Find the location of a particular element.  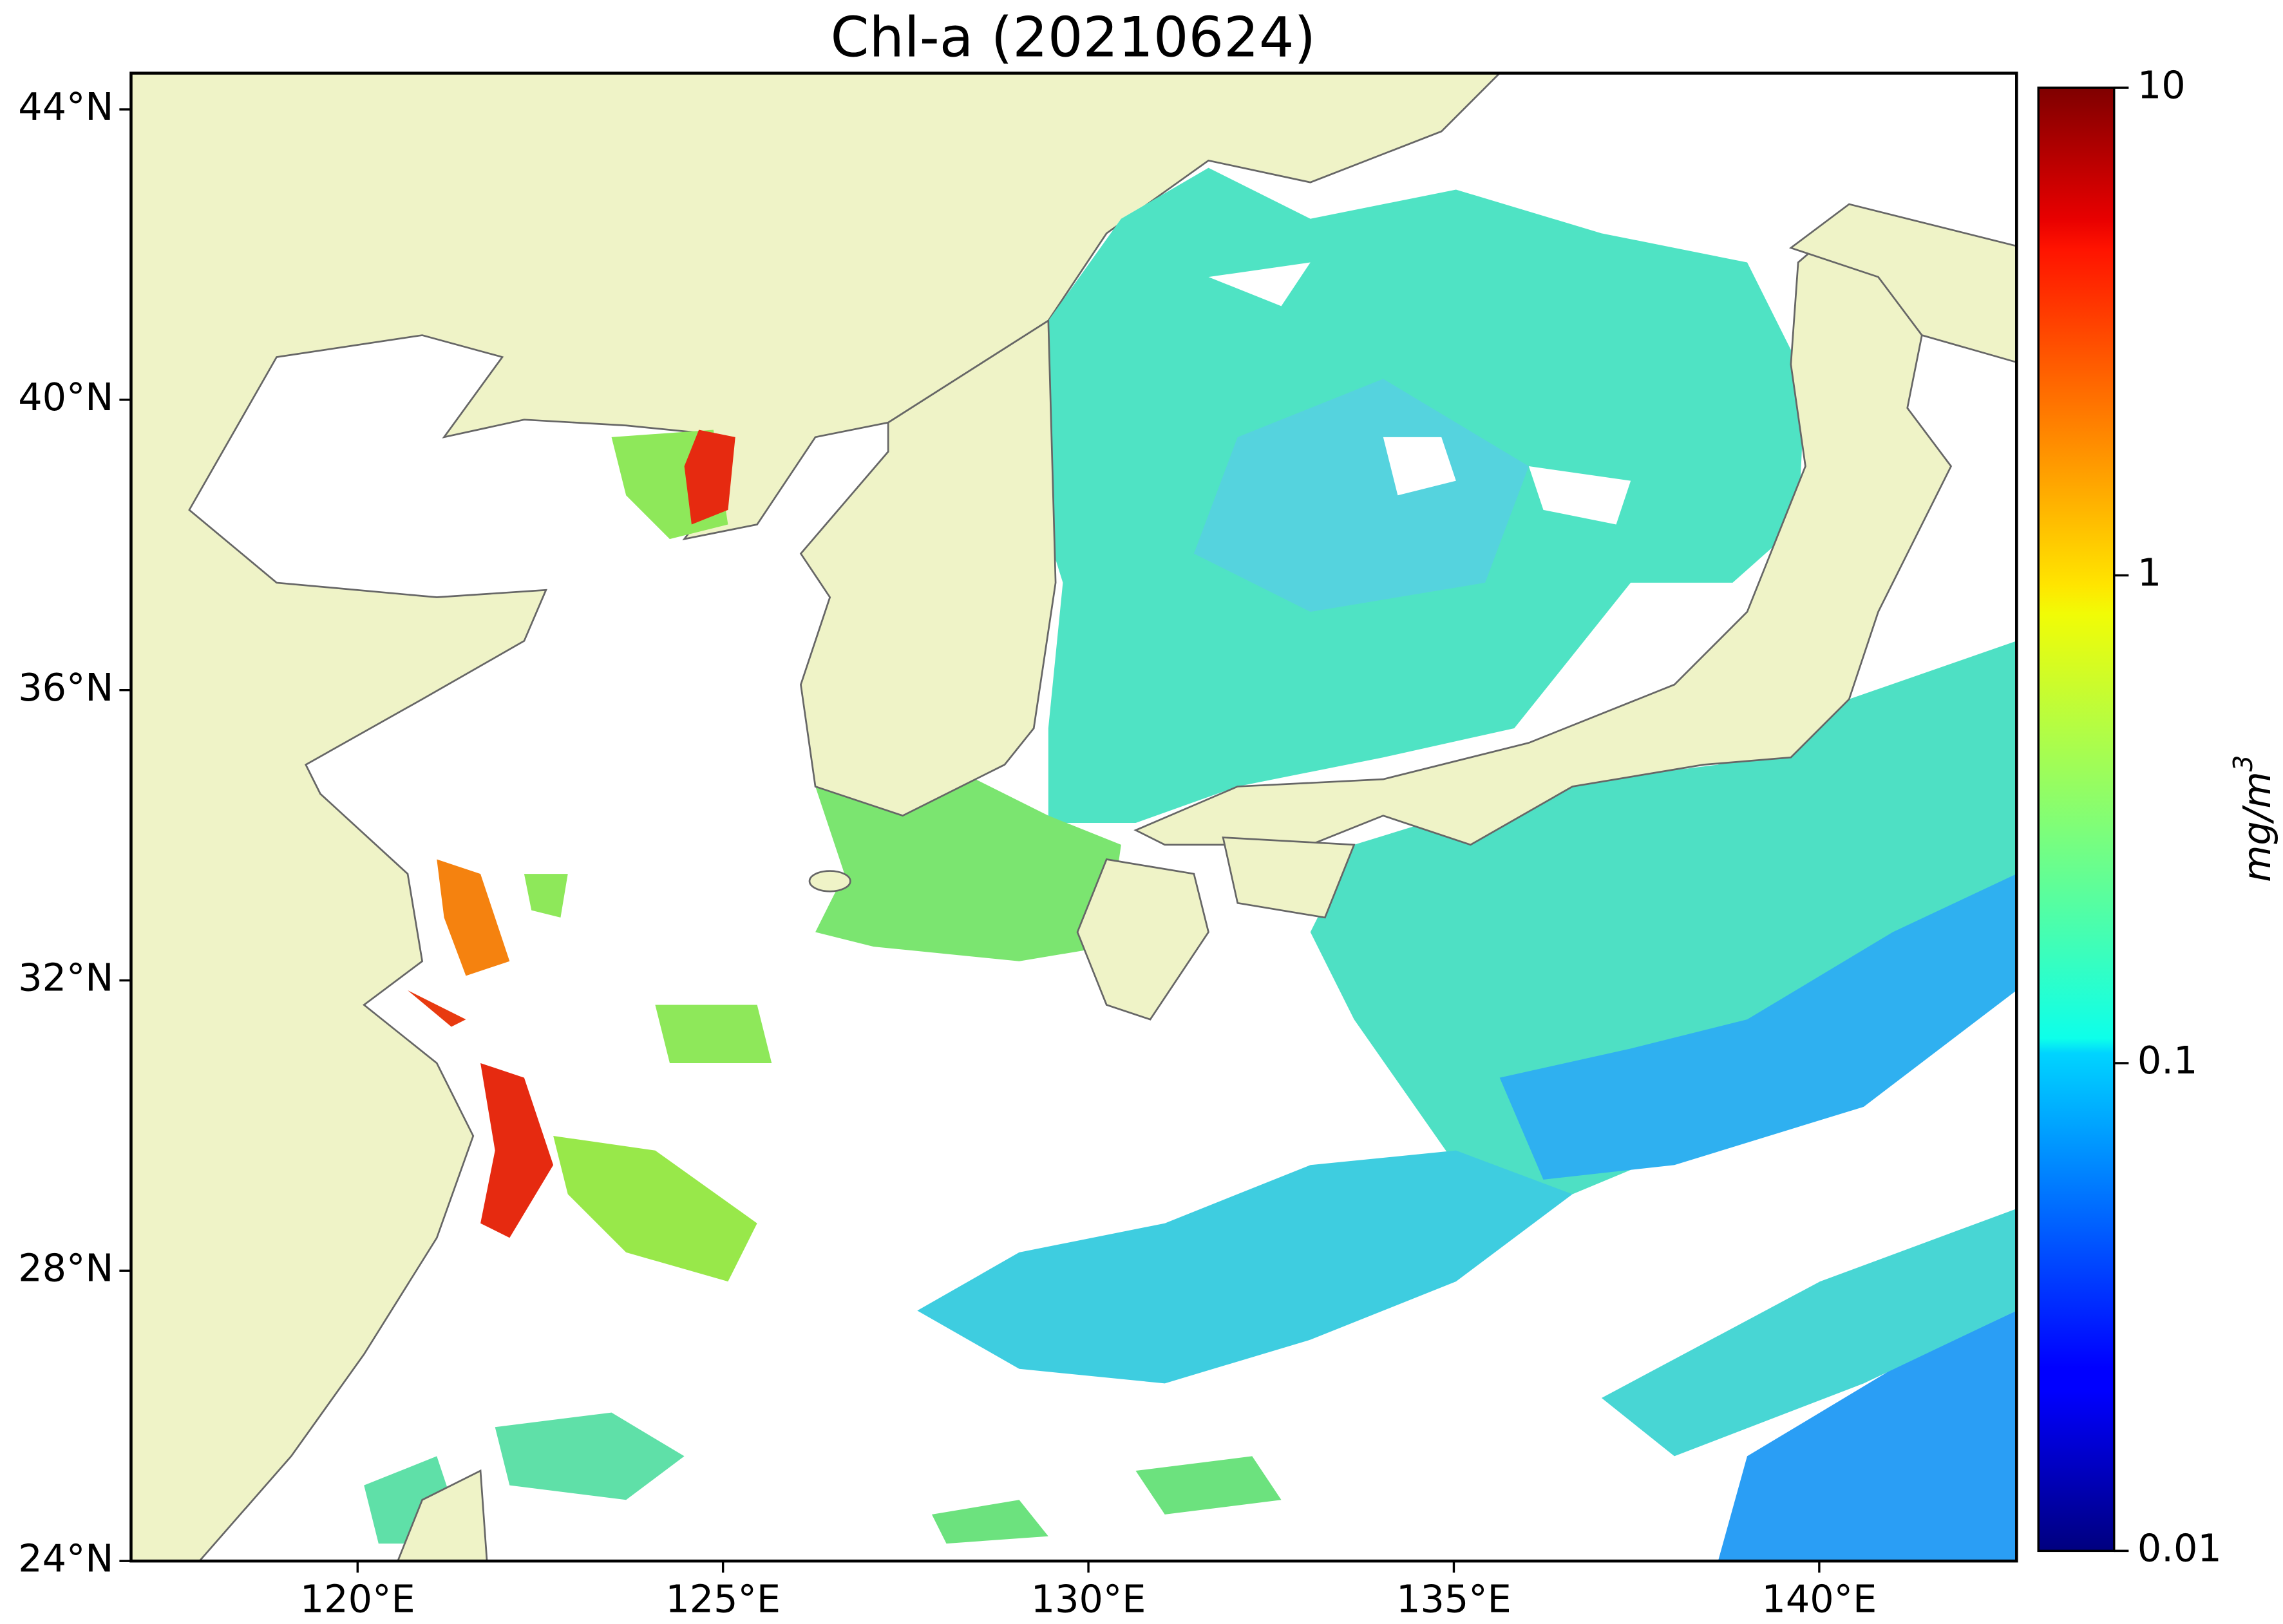

colorbar-tick-label: 10 is located at coordinates (2161, 85).